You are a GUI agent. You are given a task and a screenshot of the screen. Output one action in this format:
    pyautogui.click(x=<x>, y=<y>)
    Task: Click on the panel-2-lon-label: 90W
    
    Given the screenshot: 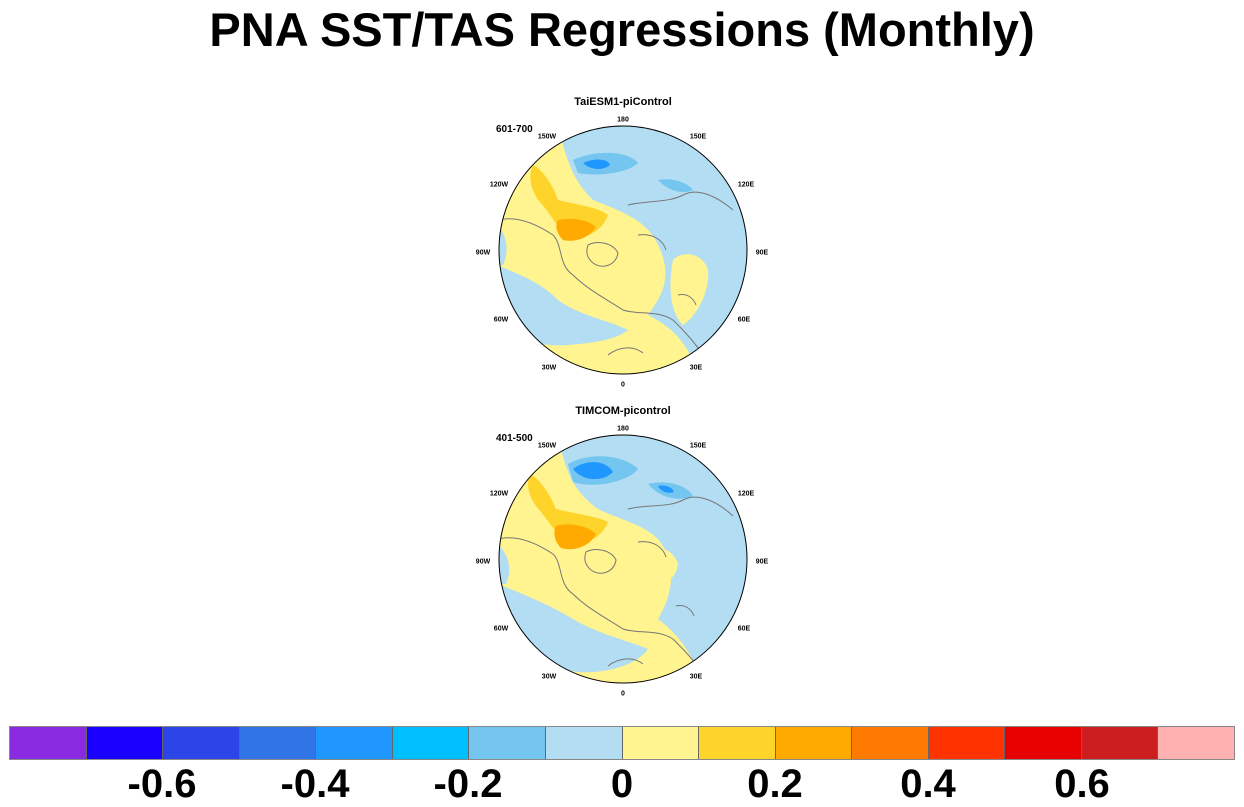 What is the action you would take?
    pyautogui.click(x=483, y=562)
    